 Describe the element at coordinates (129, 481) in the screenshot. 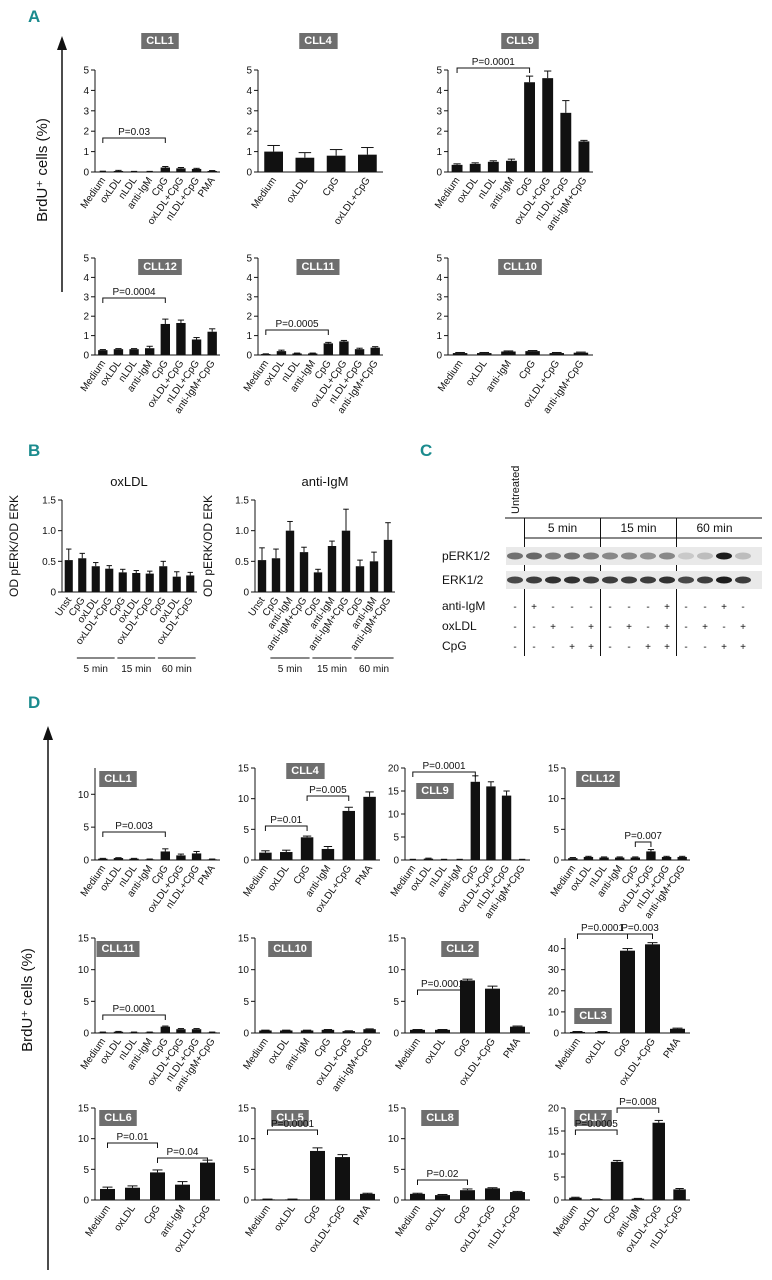

I see `chart-title: oxLDL` at that location.